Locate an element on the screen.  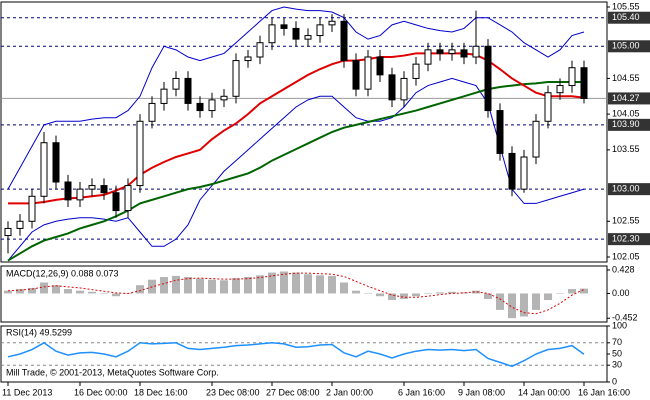
x-tick-label: 23 Dec 08:00 is located at coordinates (233, 392).